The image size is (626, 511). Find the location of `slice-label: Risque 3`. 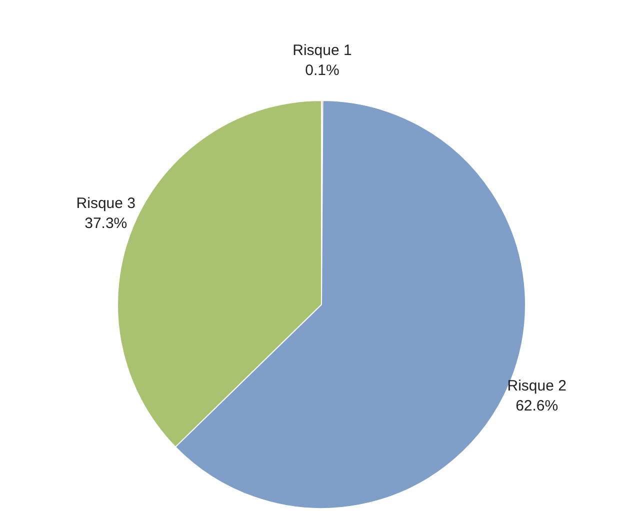

slice-label: Risque 3 is located at coordinates (106, 203).